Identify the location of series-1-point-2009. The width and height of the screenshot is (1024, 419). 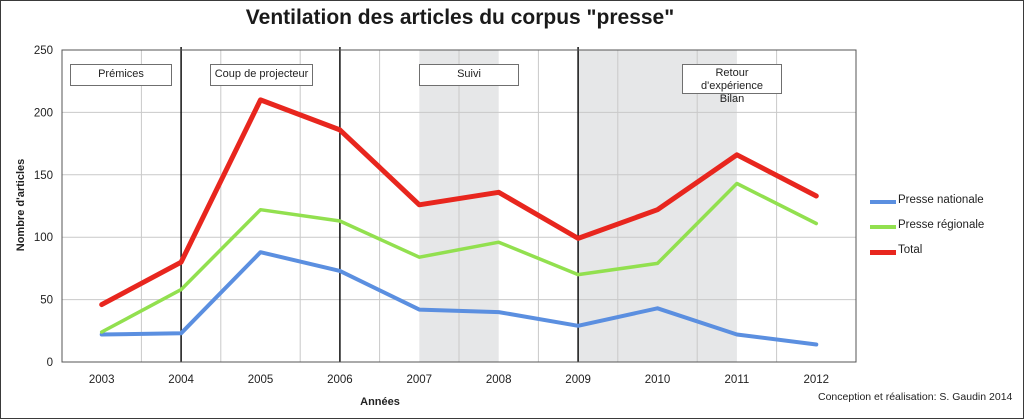
(578, 274).